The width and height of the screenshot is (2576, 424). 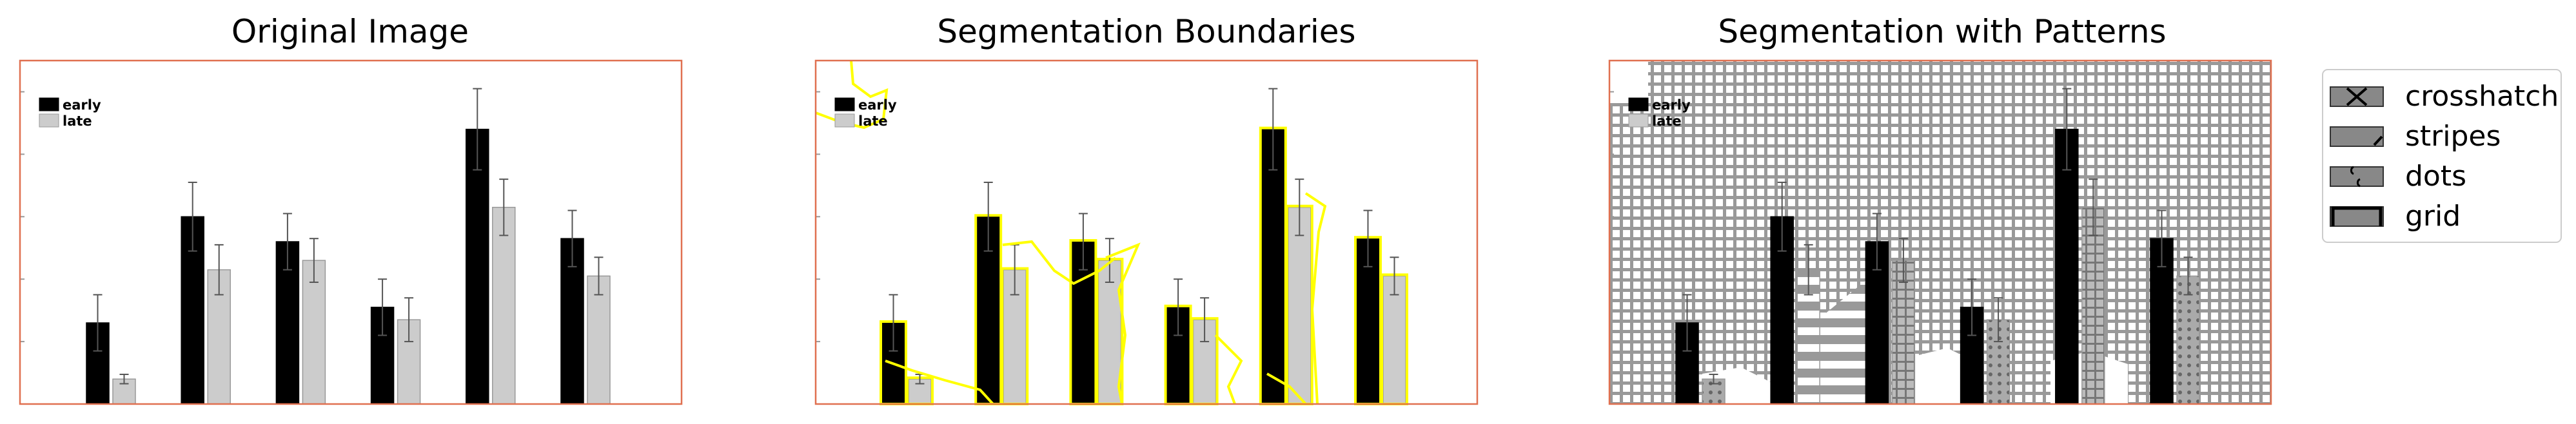 What do you see at coordinates (2442, 156) in the screenshot?
I see `pattern-legend: crosshatch stripes dots grid` at bounding box center [2442, 156].